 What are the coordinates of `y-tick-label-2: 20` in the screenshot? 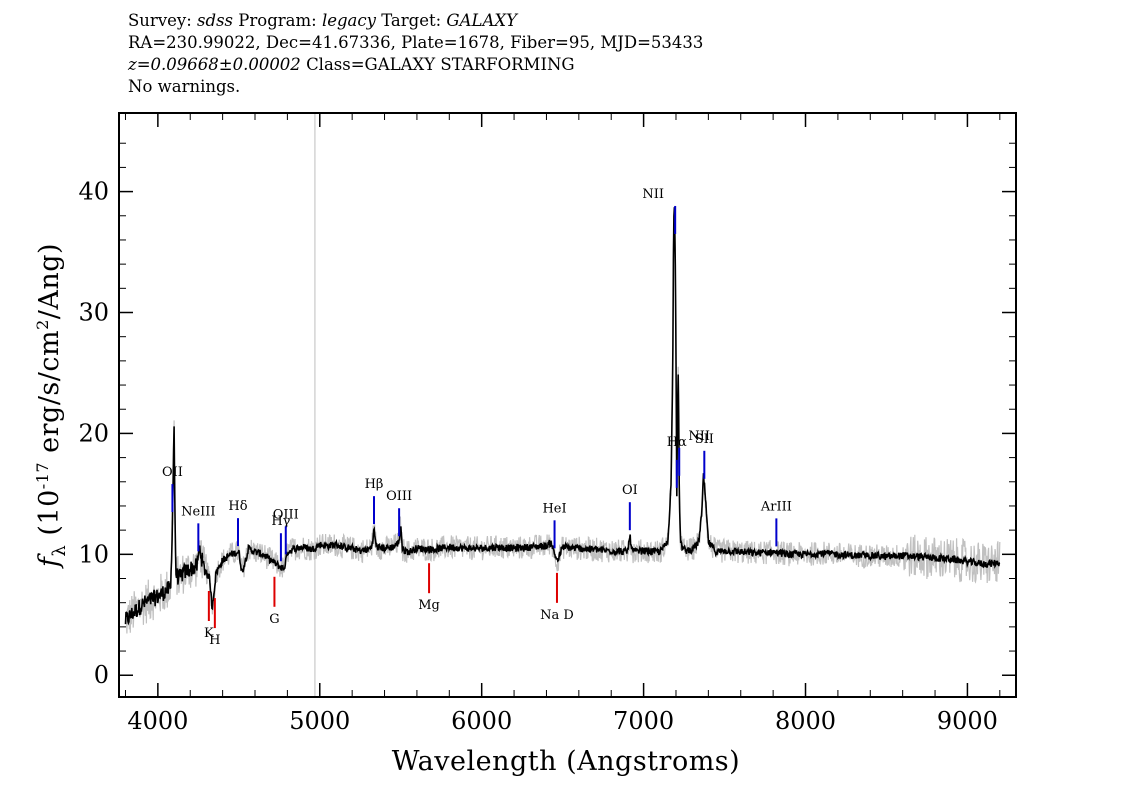 It's located at (93, 433).